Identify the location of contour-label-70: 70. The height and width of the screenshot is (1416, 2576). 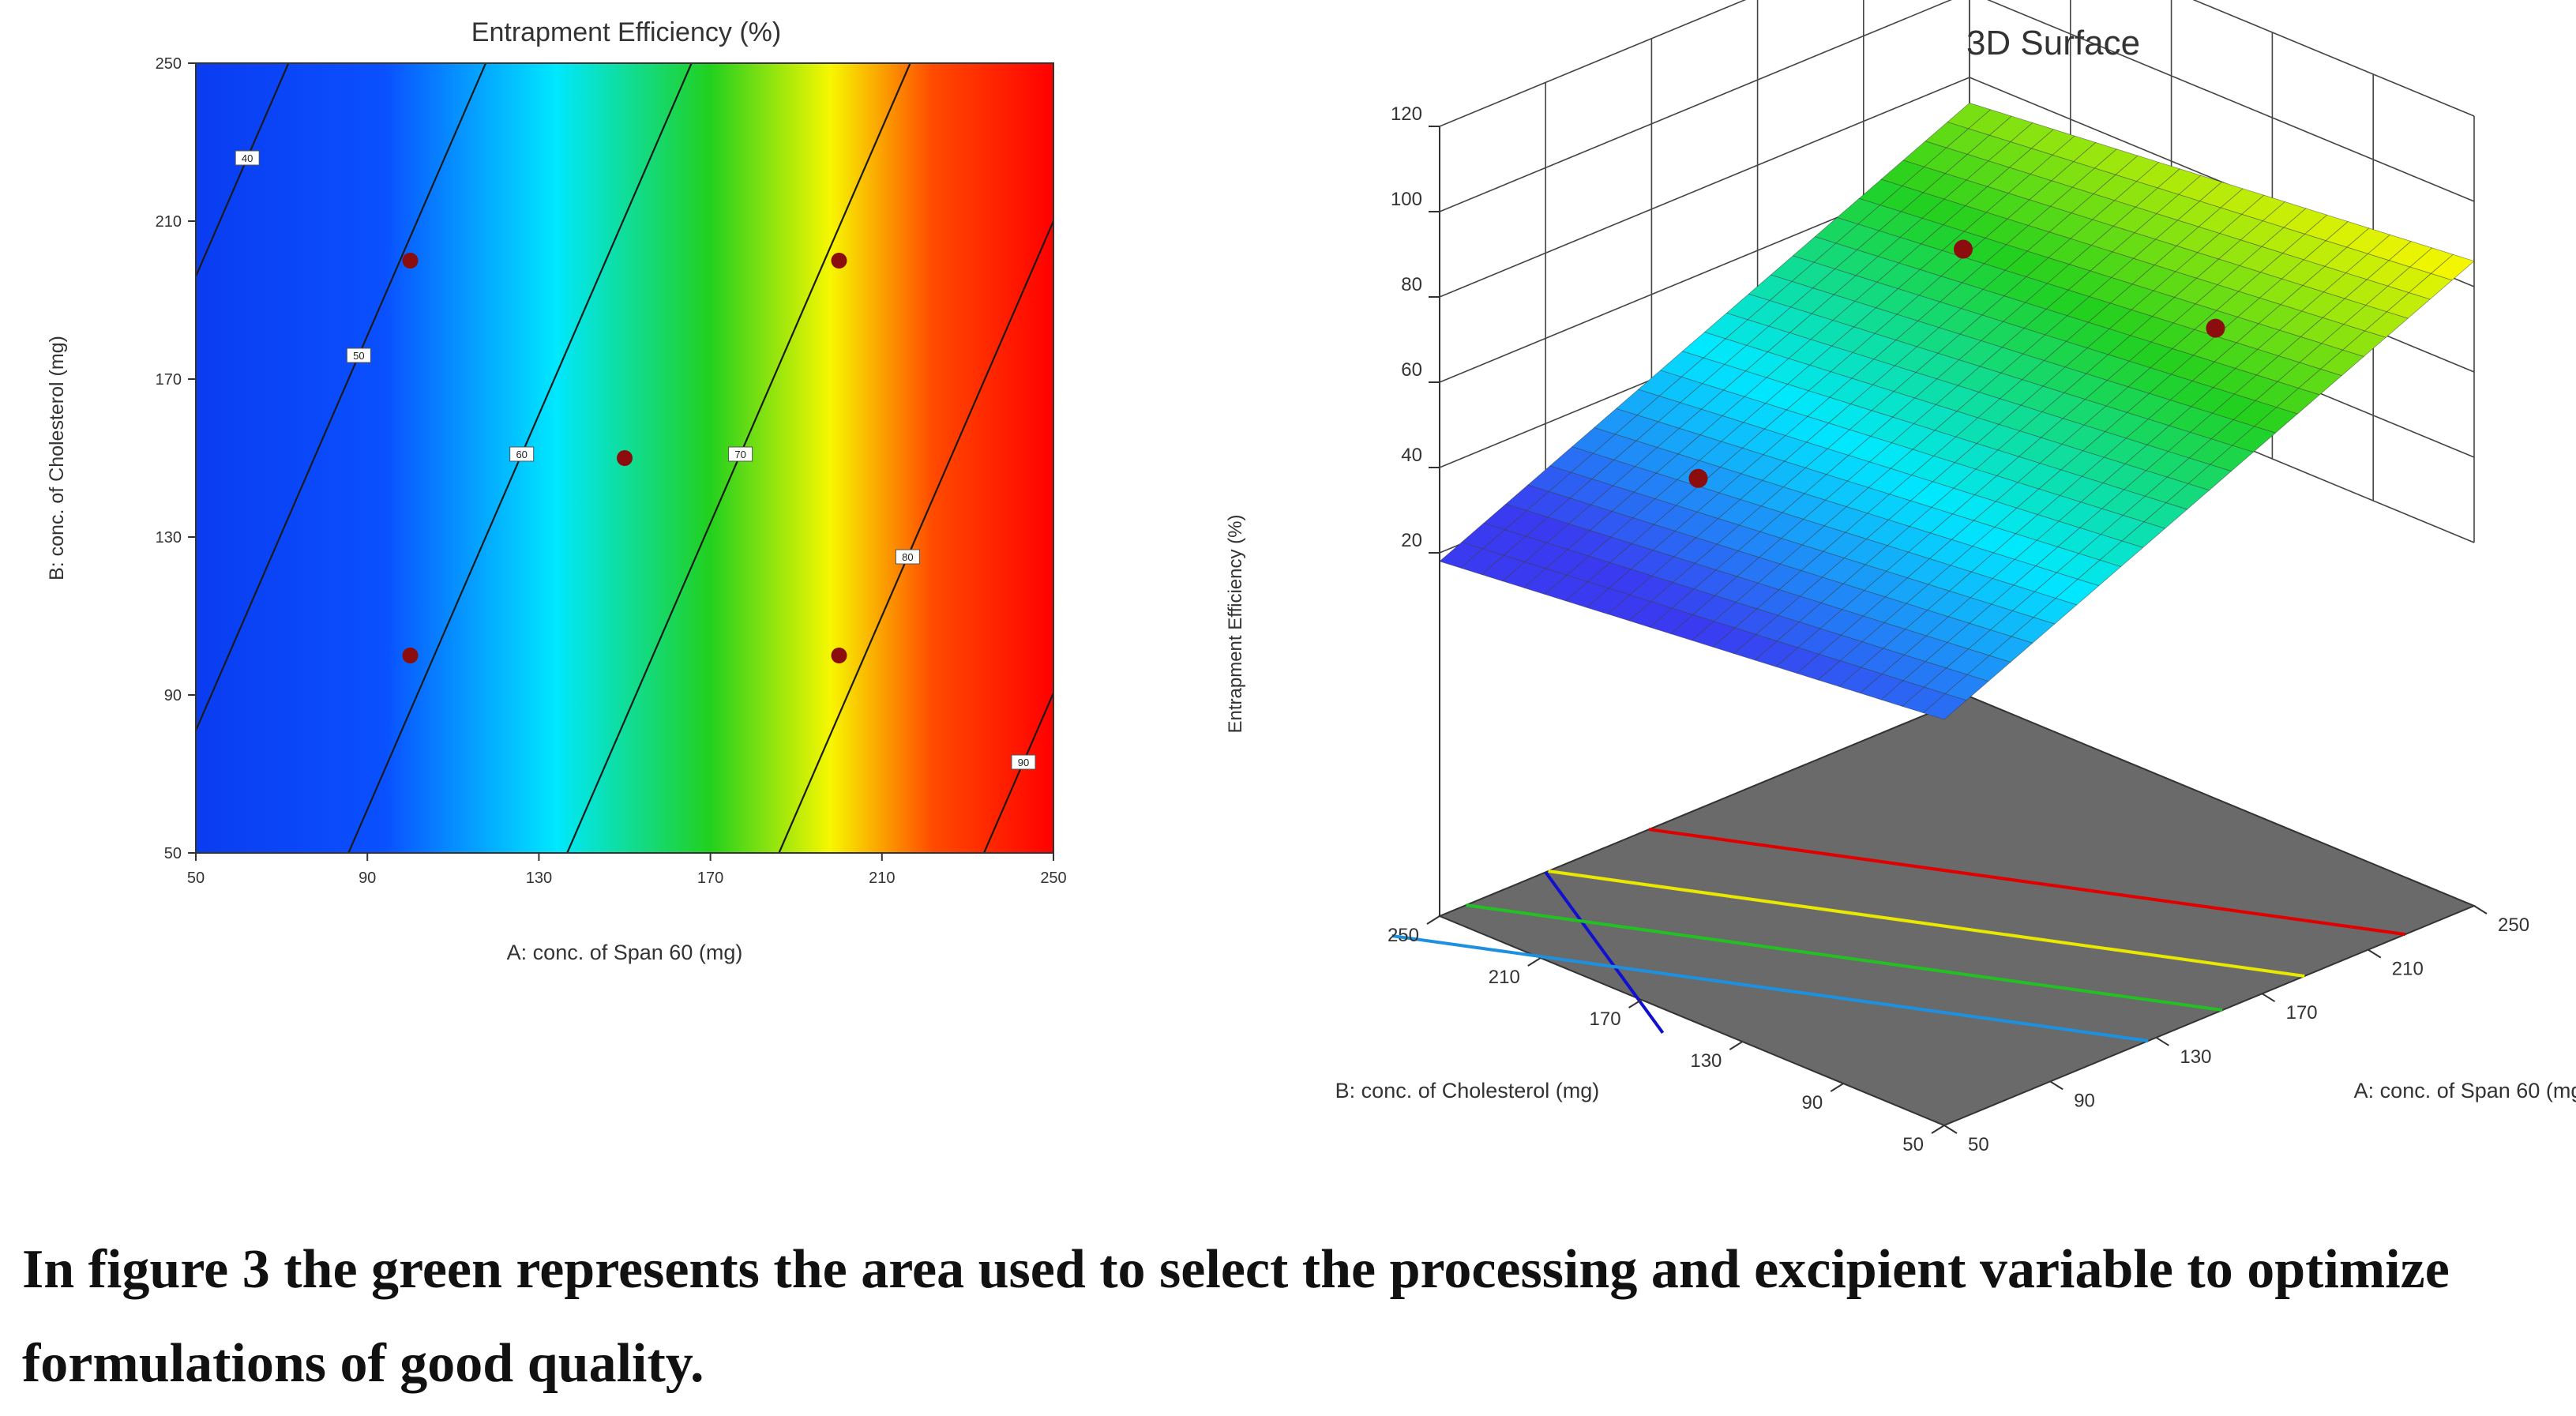
(739, 454).